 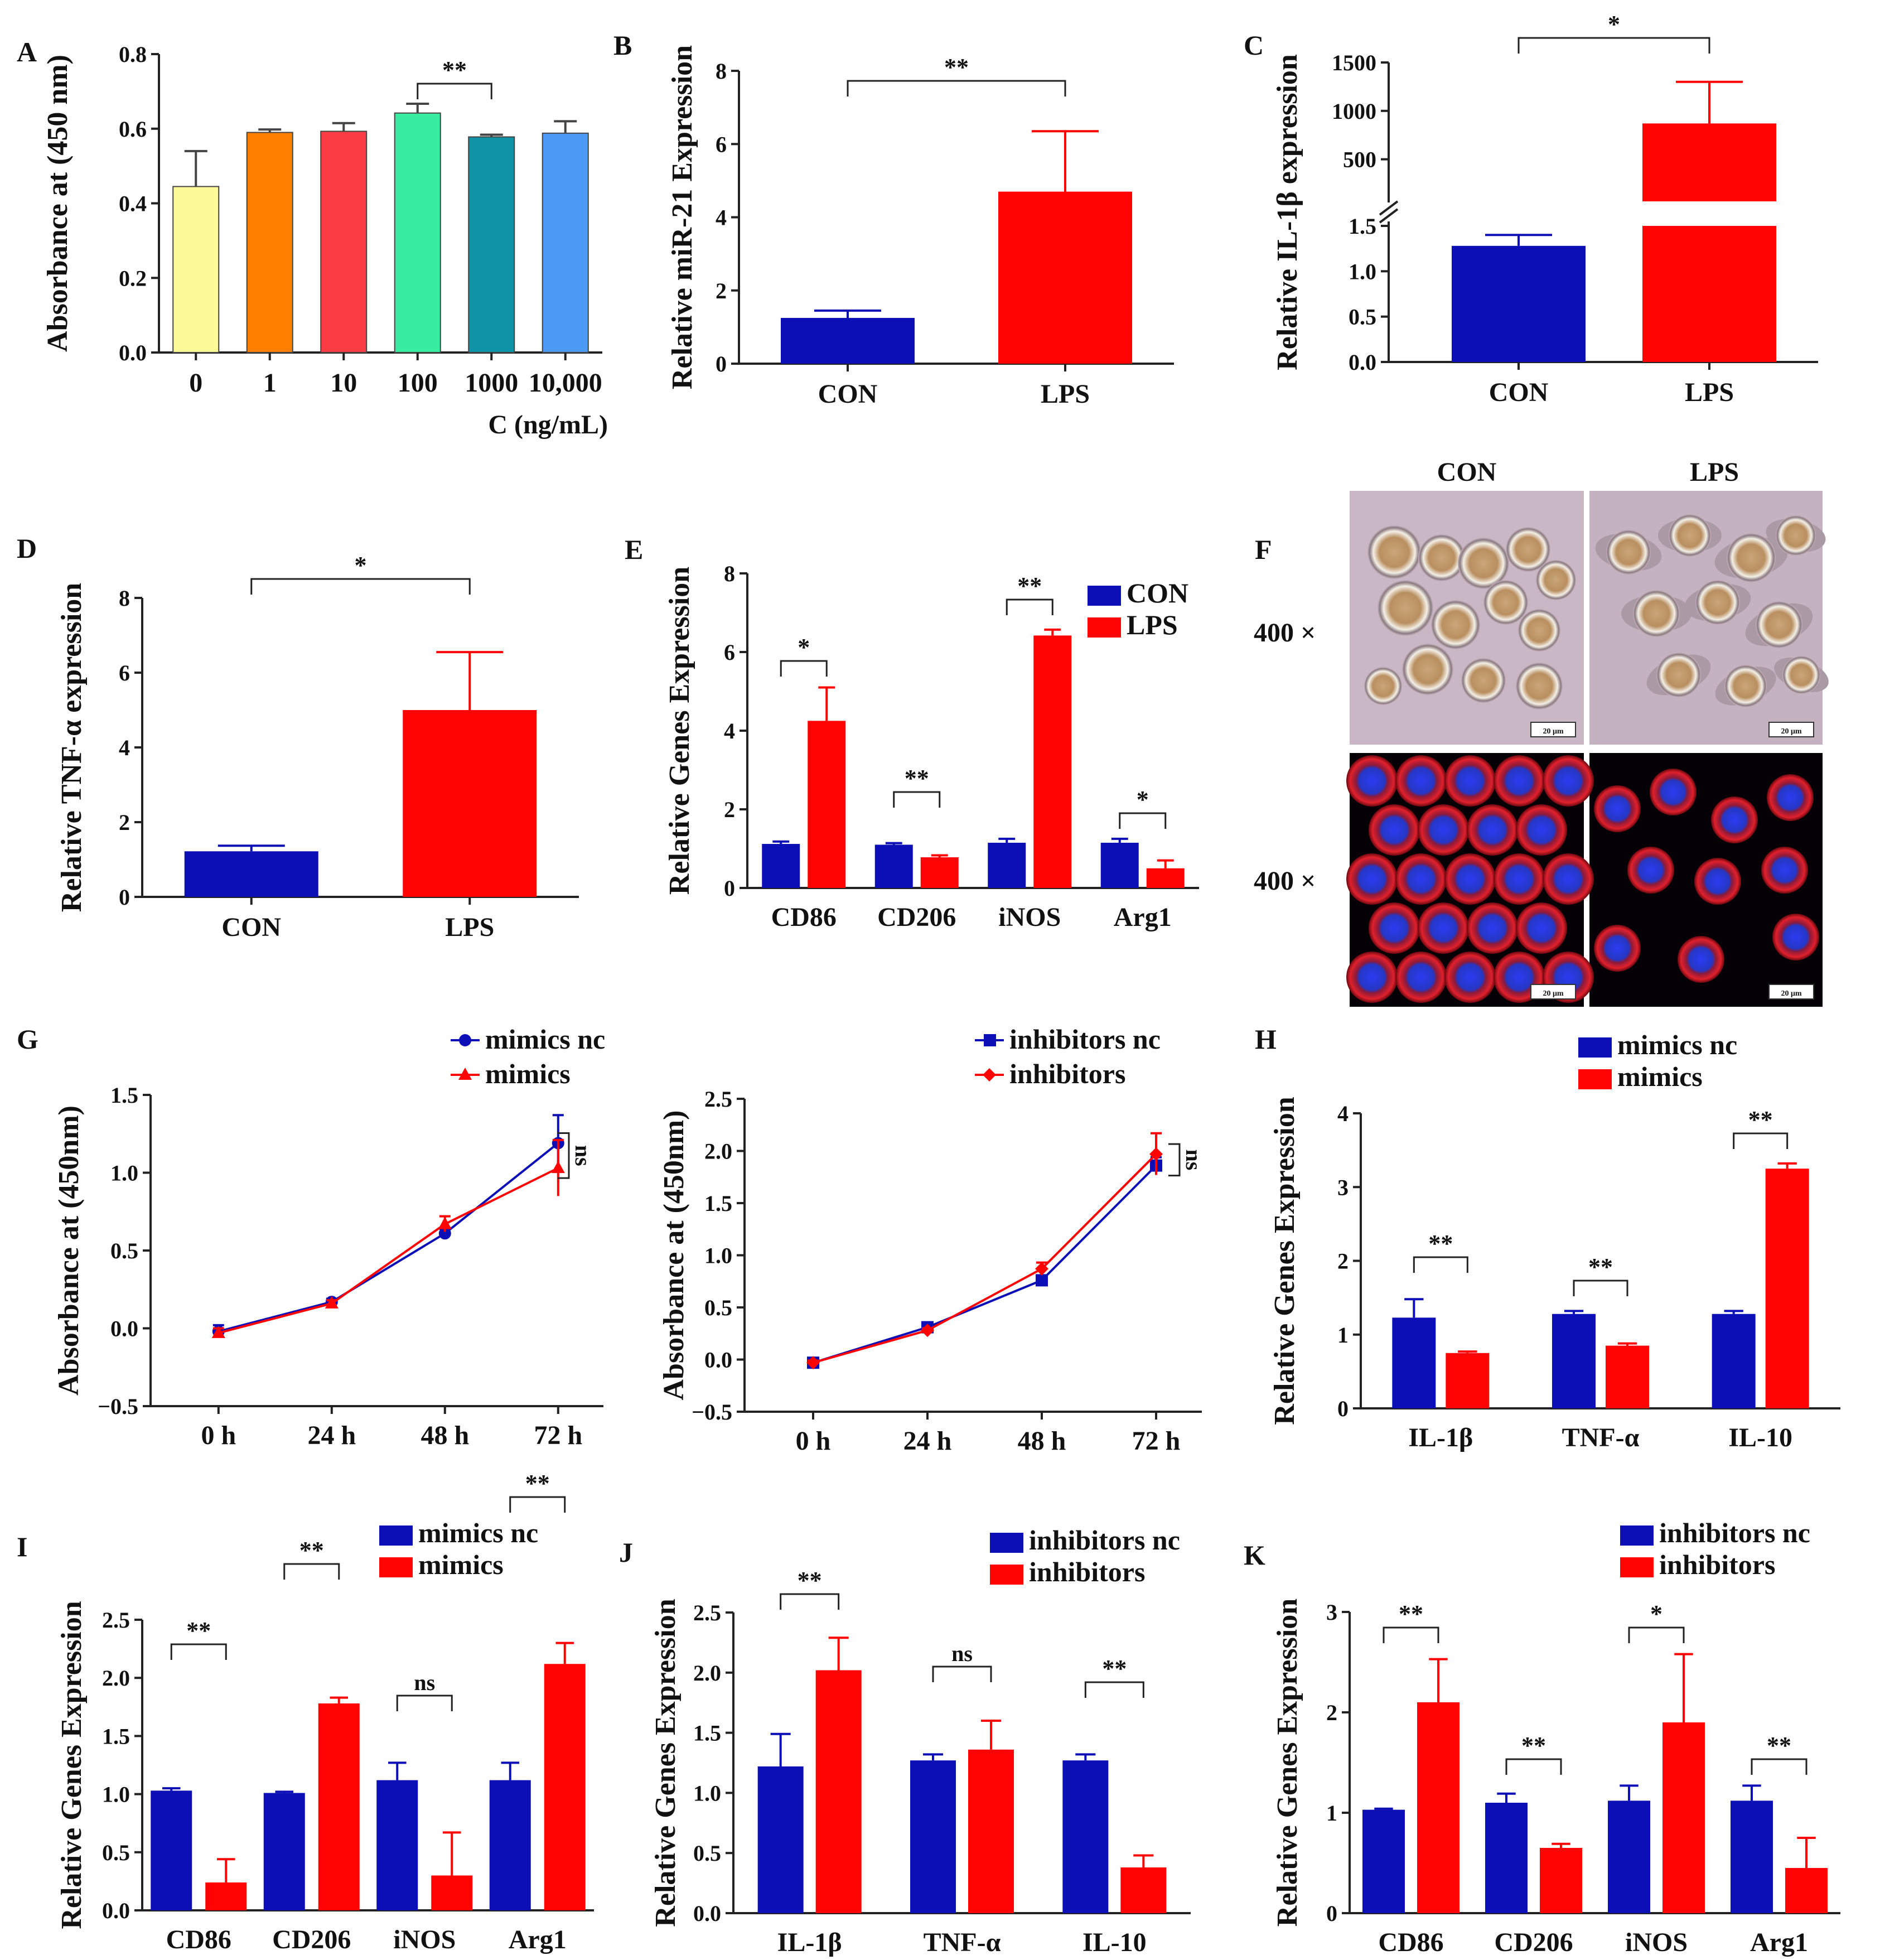 I want to click on y-tick-label: 4, so click(x=124, y=747).